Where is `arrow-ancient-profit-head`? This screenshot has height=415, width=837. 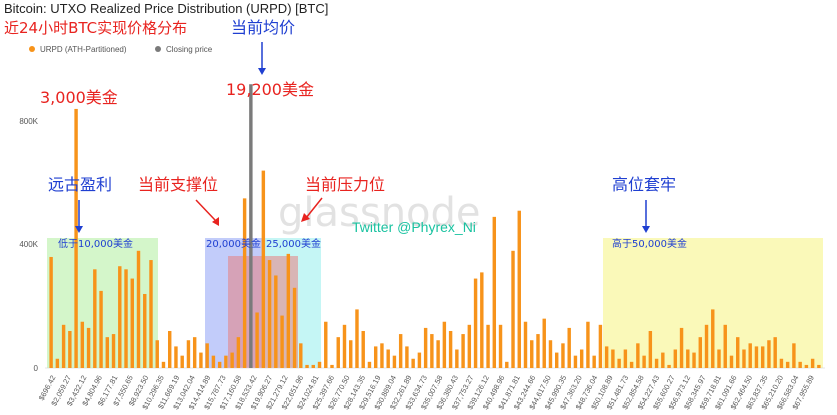
arrow-ancient-profit-head is located at coordinates (79, 229).